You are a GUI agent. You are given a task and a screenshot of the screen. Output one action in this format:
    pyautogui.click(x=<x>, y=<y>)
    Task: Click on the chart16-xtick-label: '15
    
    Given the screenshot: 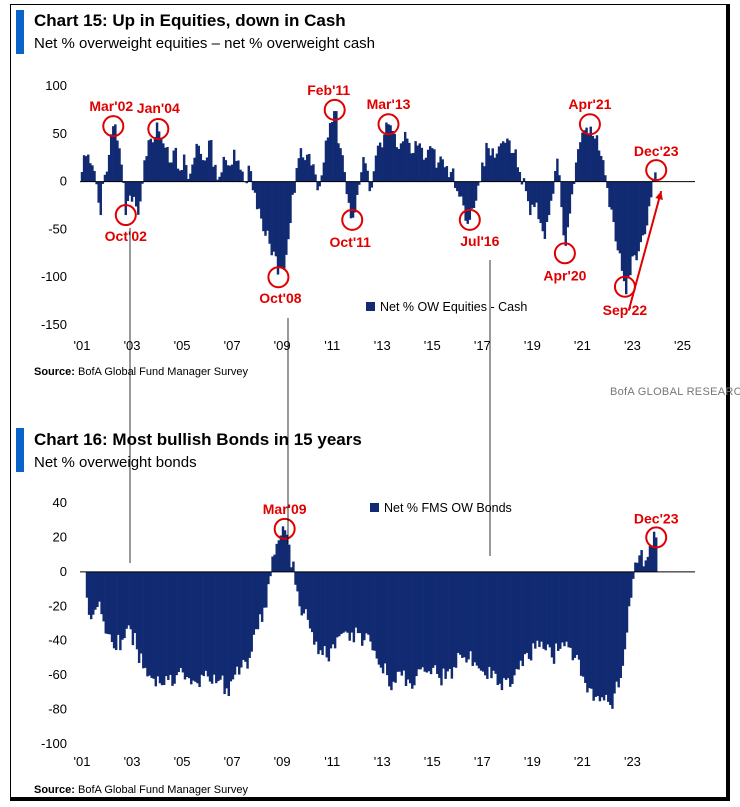 What is the action you would take?
    pyautogui.click(x=432, y=761)
    